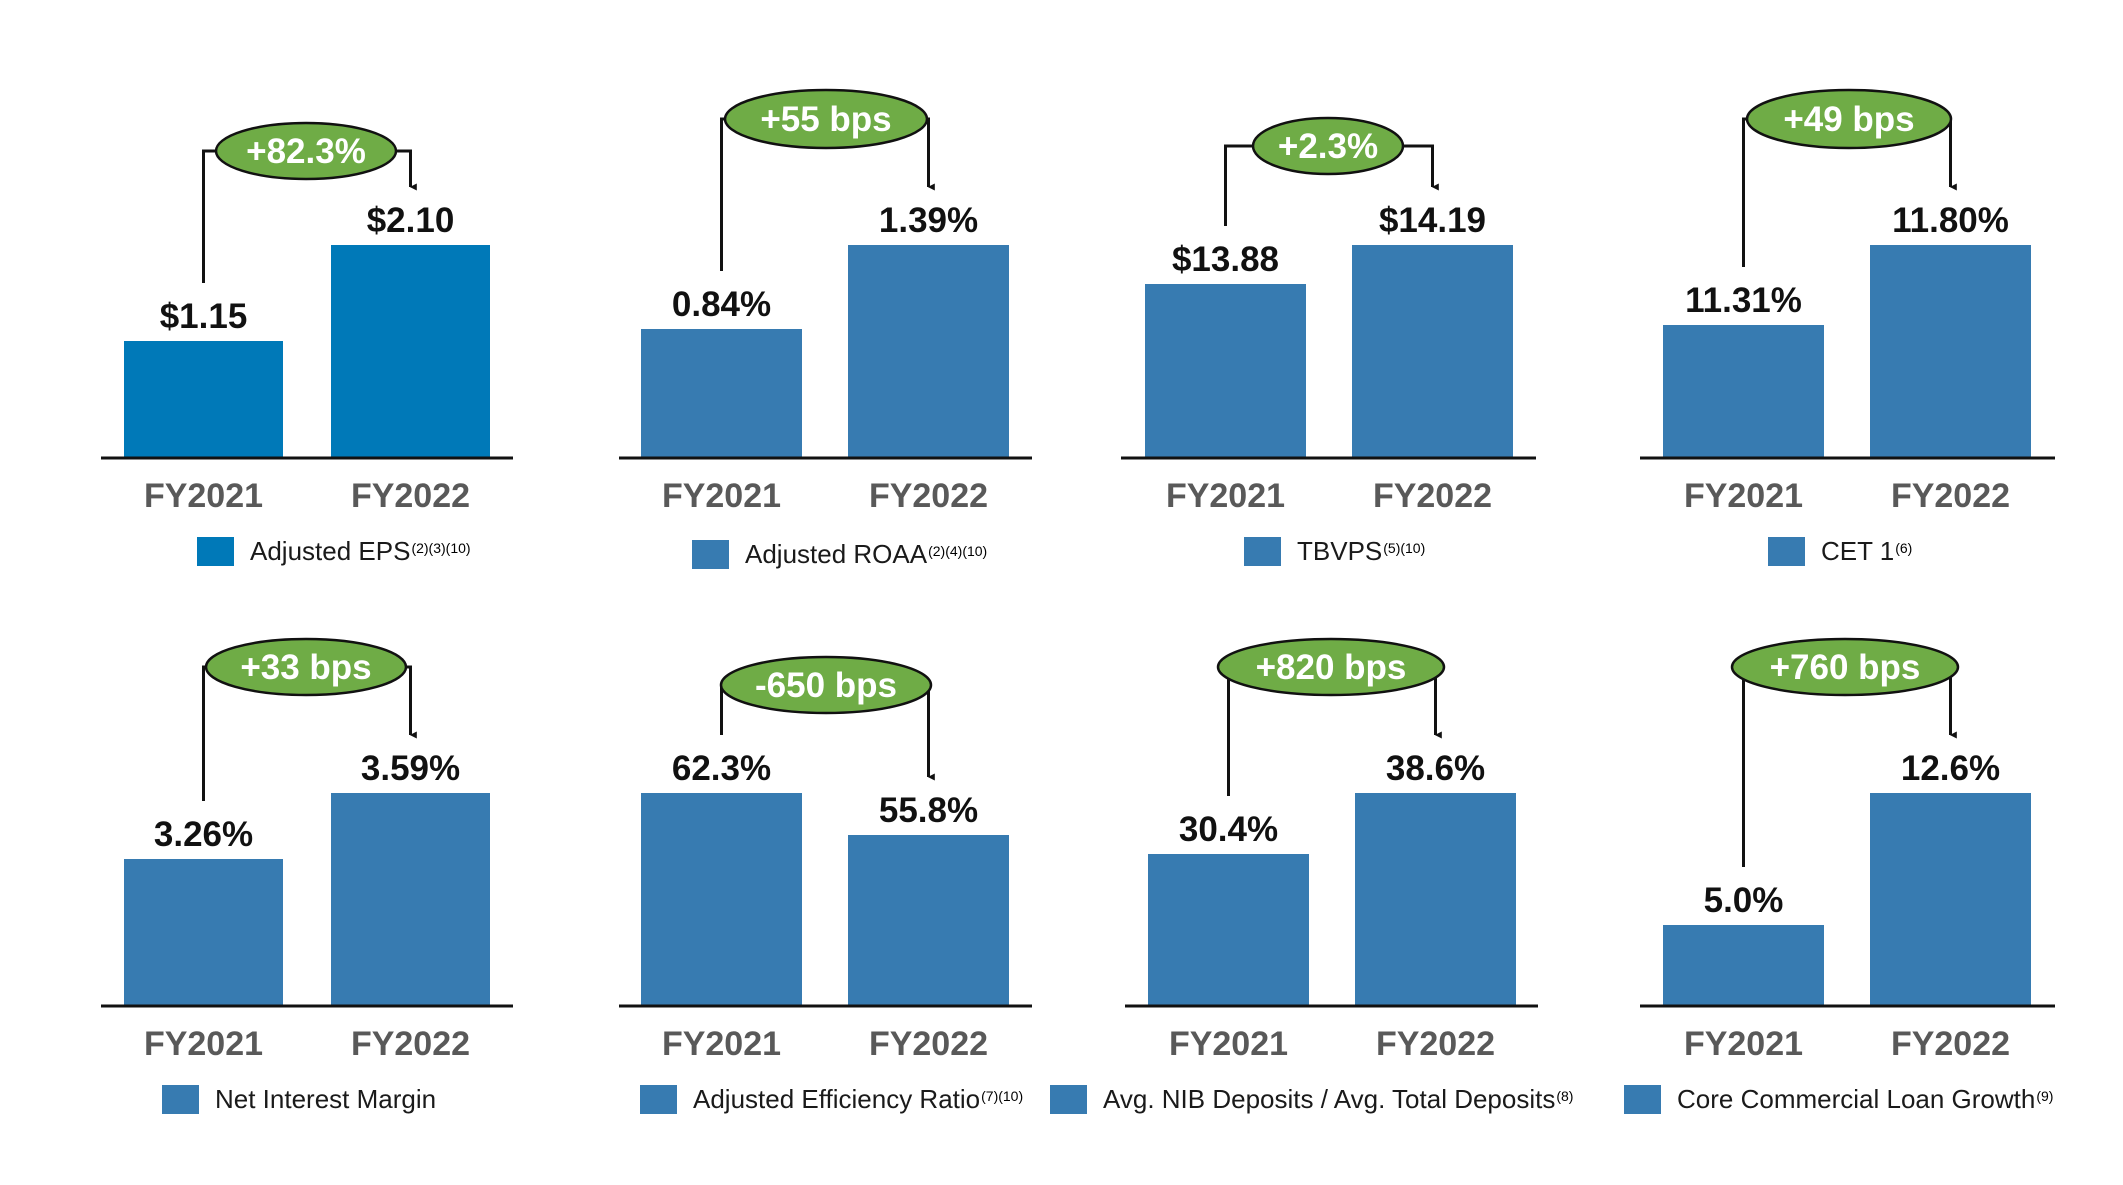 The image size is (2123, 1185). Describe the element at coordinates (410, 351) in the screenshot. I see `bar-eps-fy2022` at that location.